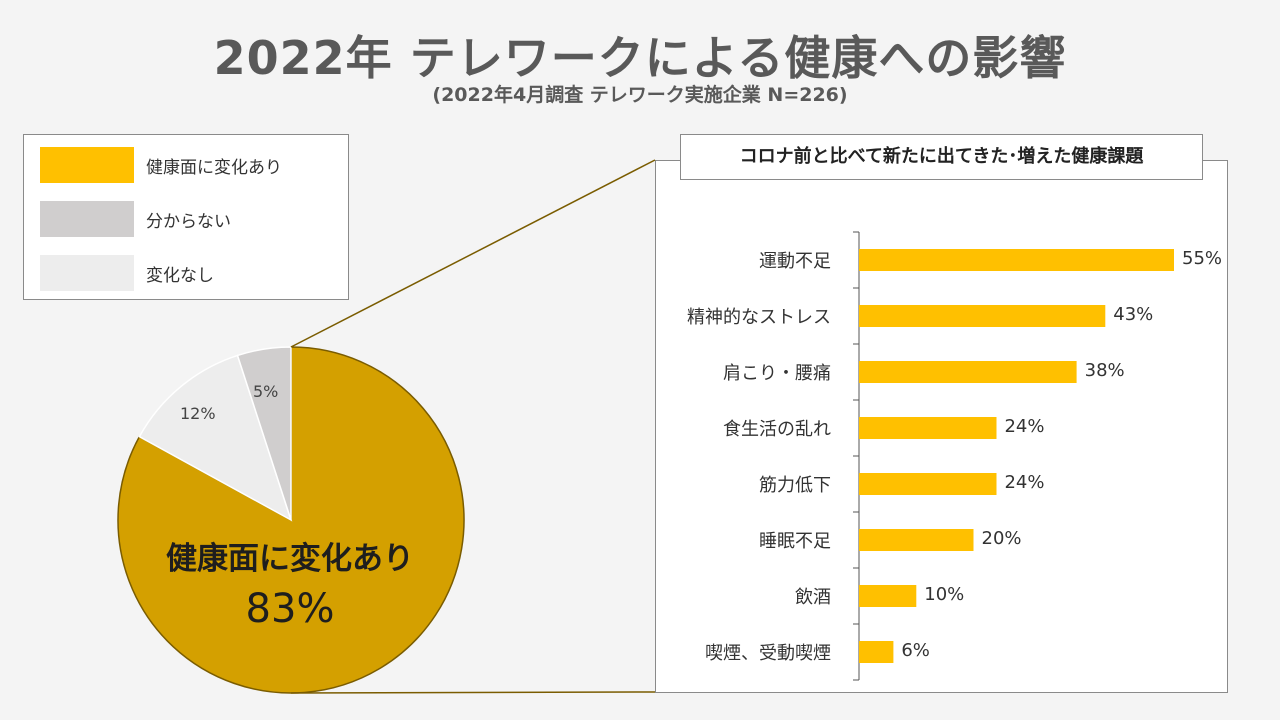 The width and height of the screenshot is (1280, 720). What do you see at coordinates (180, 276) in the screenshot?
I see `legend-label: 変化なし` at bounding box center [180, 276].